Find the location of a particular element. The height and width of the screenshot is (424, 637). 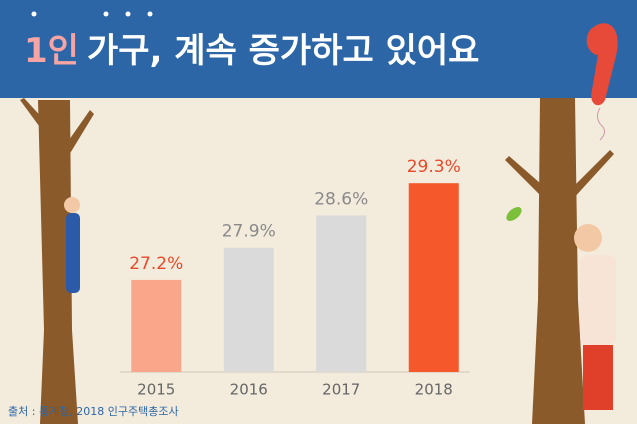

person-left-body is located at coordinates (73, 253).